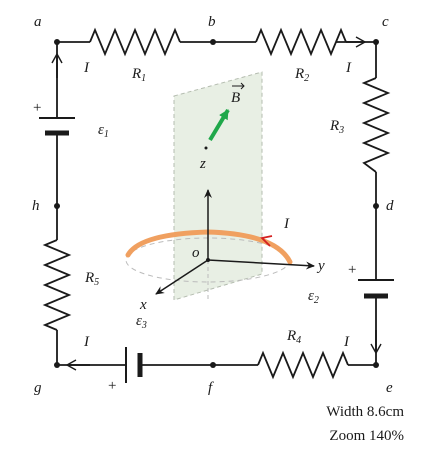  I want to click on node-label-c: c, so click(385, 22).